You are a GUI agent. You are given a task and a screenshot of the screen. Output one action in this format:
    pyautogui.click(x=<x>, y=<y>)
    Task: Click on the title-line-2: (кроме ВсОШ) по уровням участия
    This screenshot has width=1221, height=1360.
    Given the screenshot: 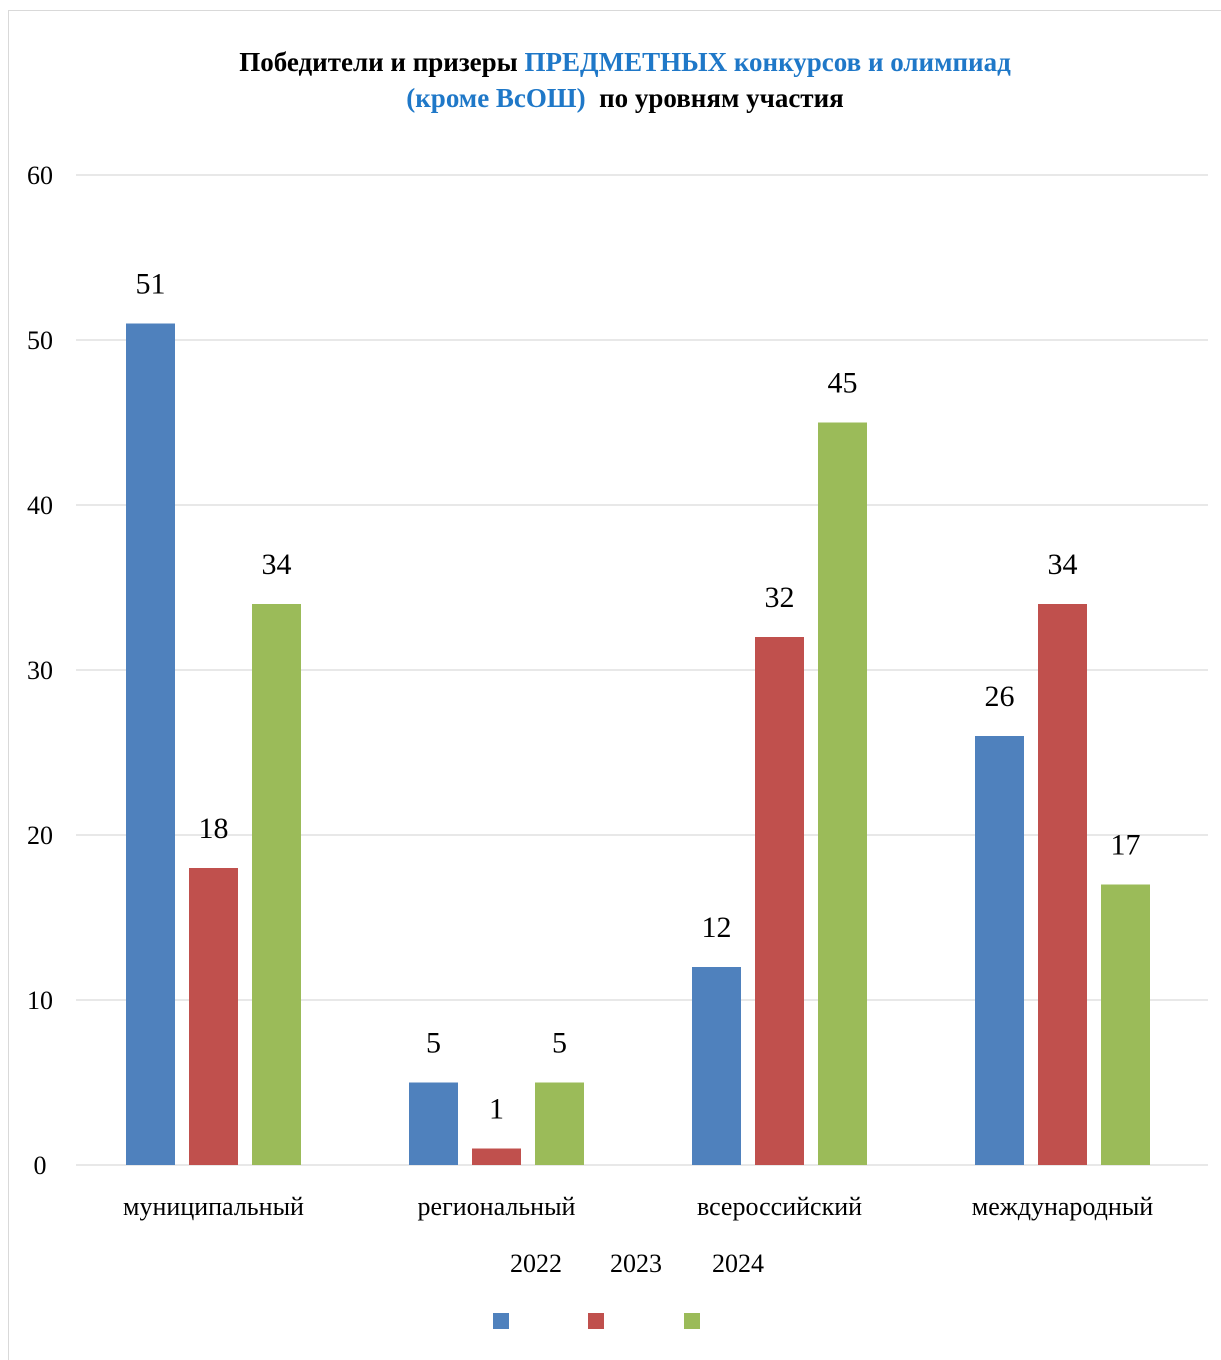 What is the action you would take?
    pyautogui.click(x=610, y=98)
    